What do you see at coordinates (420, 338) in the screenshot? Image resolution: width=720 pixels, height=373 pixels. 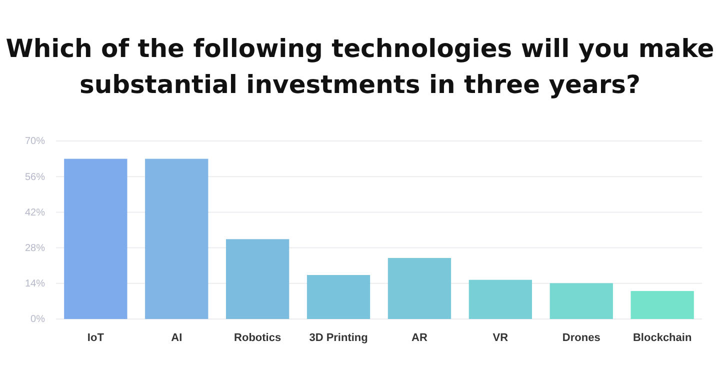 I see `x-tick-label: AR` at bounding box center [420, 338].